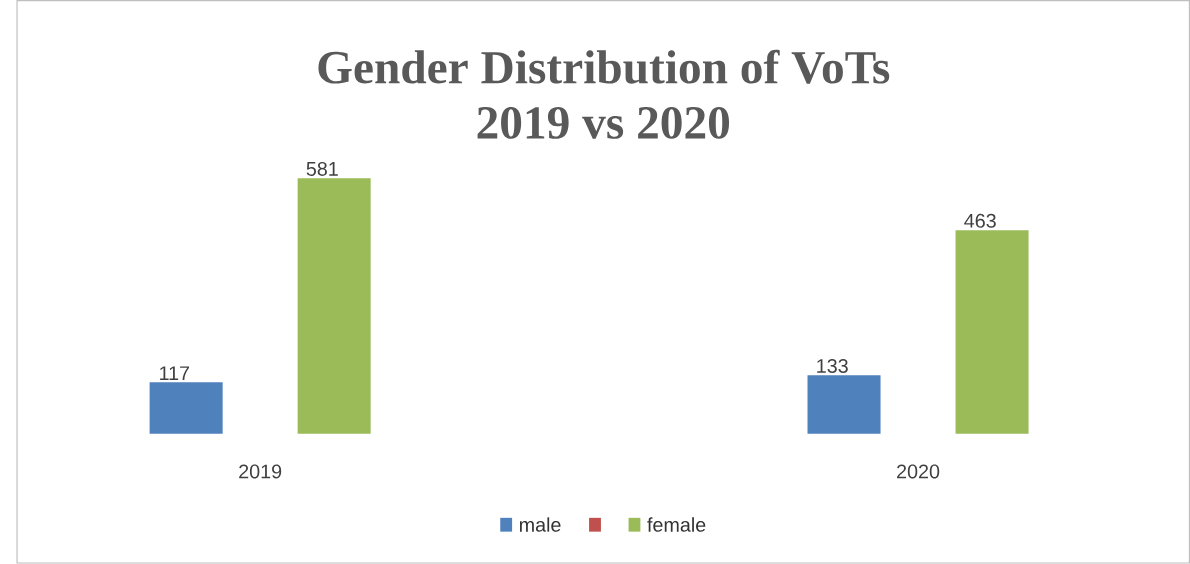  I want to click on legend-label: male, so click(540, 524).